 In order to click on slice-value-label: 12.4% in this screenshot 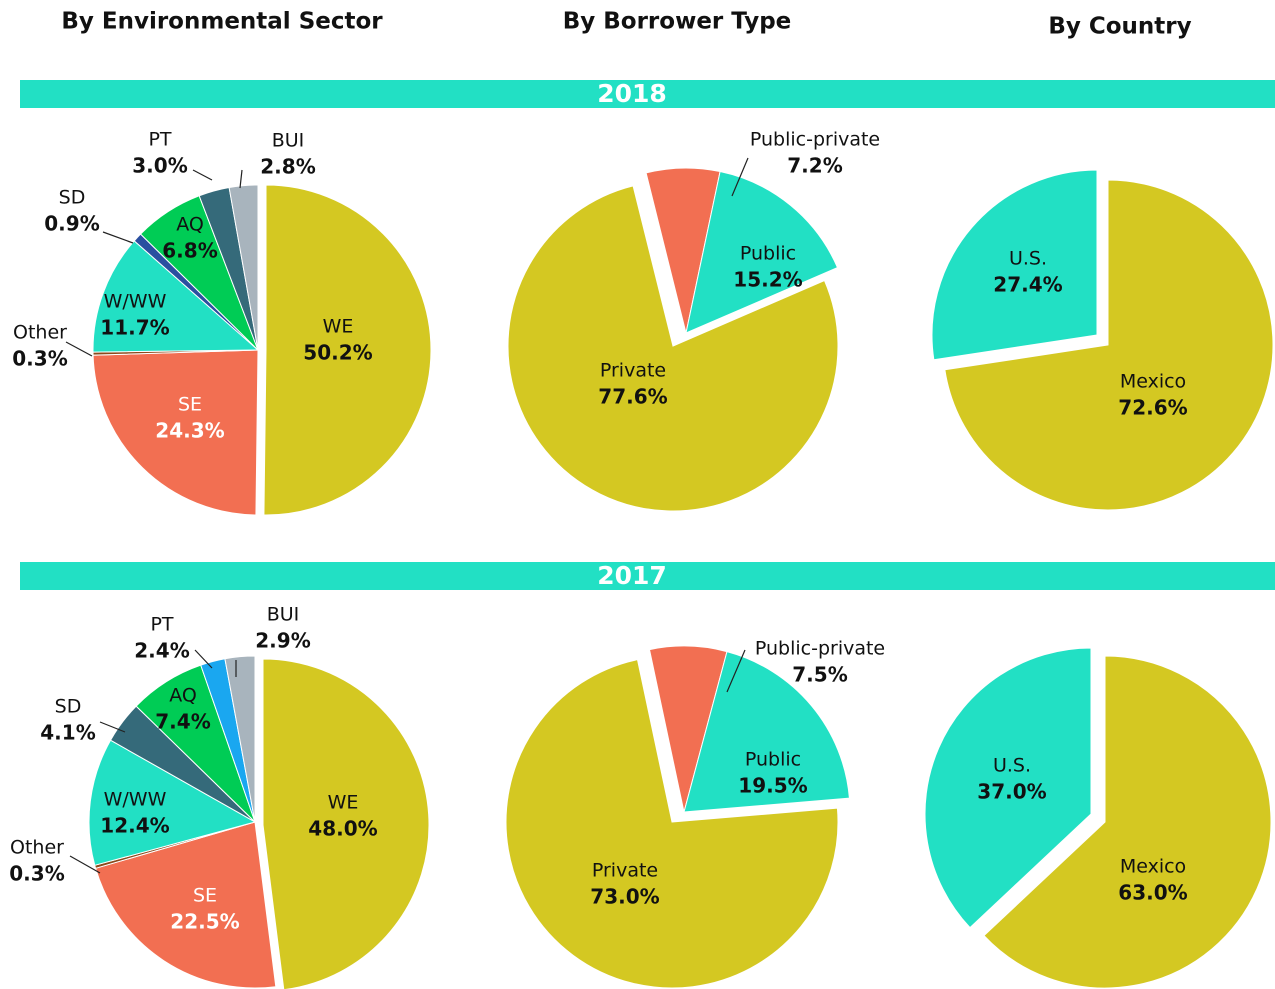, I will do `click(134, 826)`.